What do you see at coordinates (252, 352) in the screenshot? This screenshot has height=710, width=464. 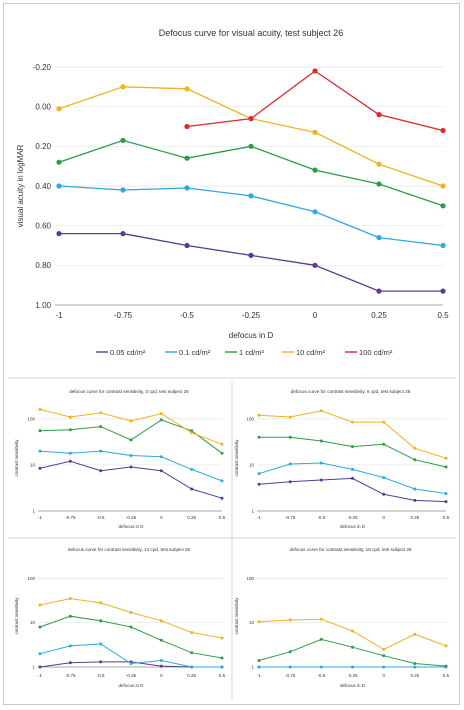 I see `legend-label: 1 cd/m²` at bounding box center [252, 352].